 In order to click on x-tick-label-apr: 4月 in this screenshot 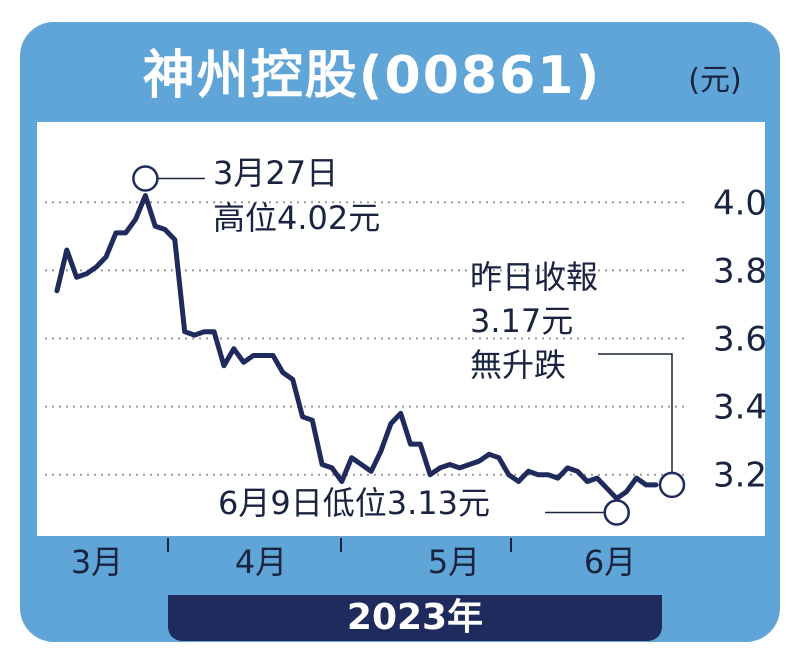, I will do `click(261, 562)`.